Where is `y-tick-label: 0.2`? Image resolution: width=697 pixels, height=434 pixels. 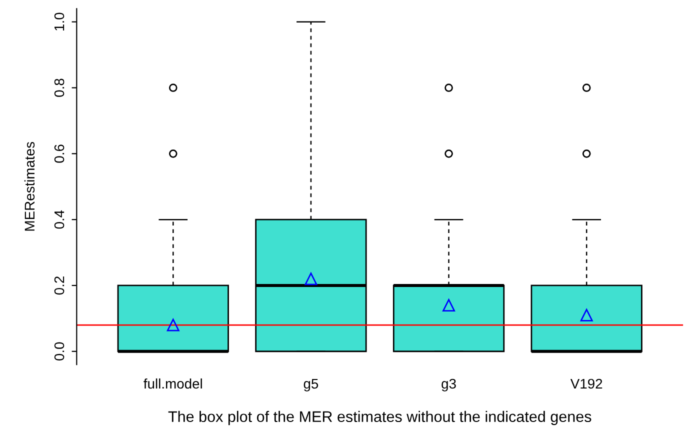
y-tick-label: 0.2 is located at coordinates (59, 285).